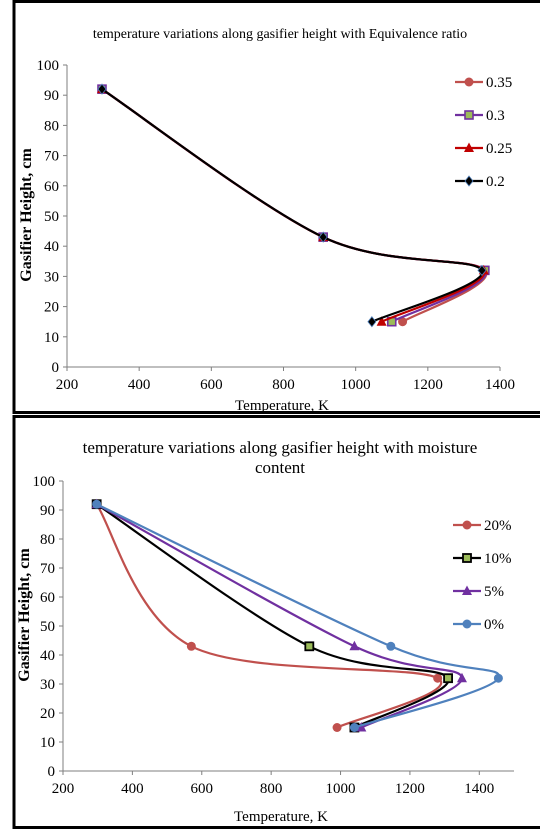 This screenshot has width=540, height=829. What do you see at coordinates (494, 592) in the screenshot?
I see `legend-label: 5%` at bounding box center [494, 592].